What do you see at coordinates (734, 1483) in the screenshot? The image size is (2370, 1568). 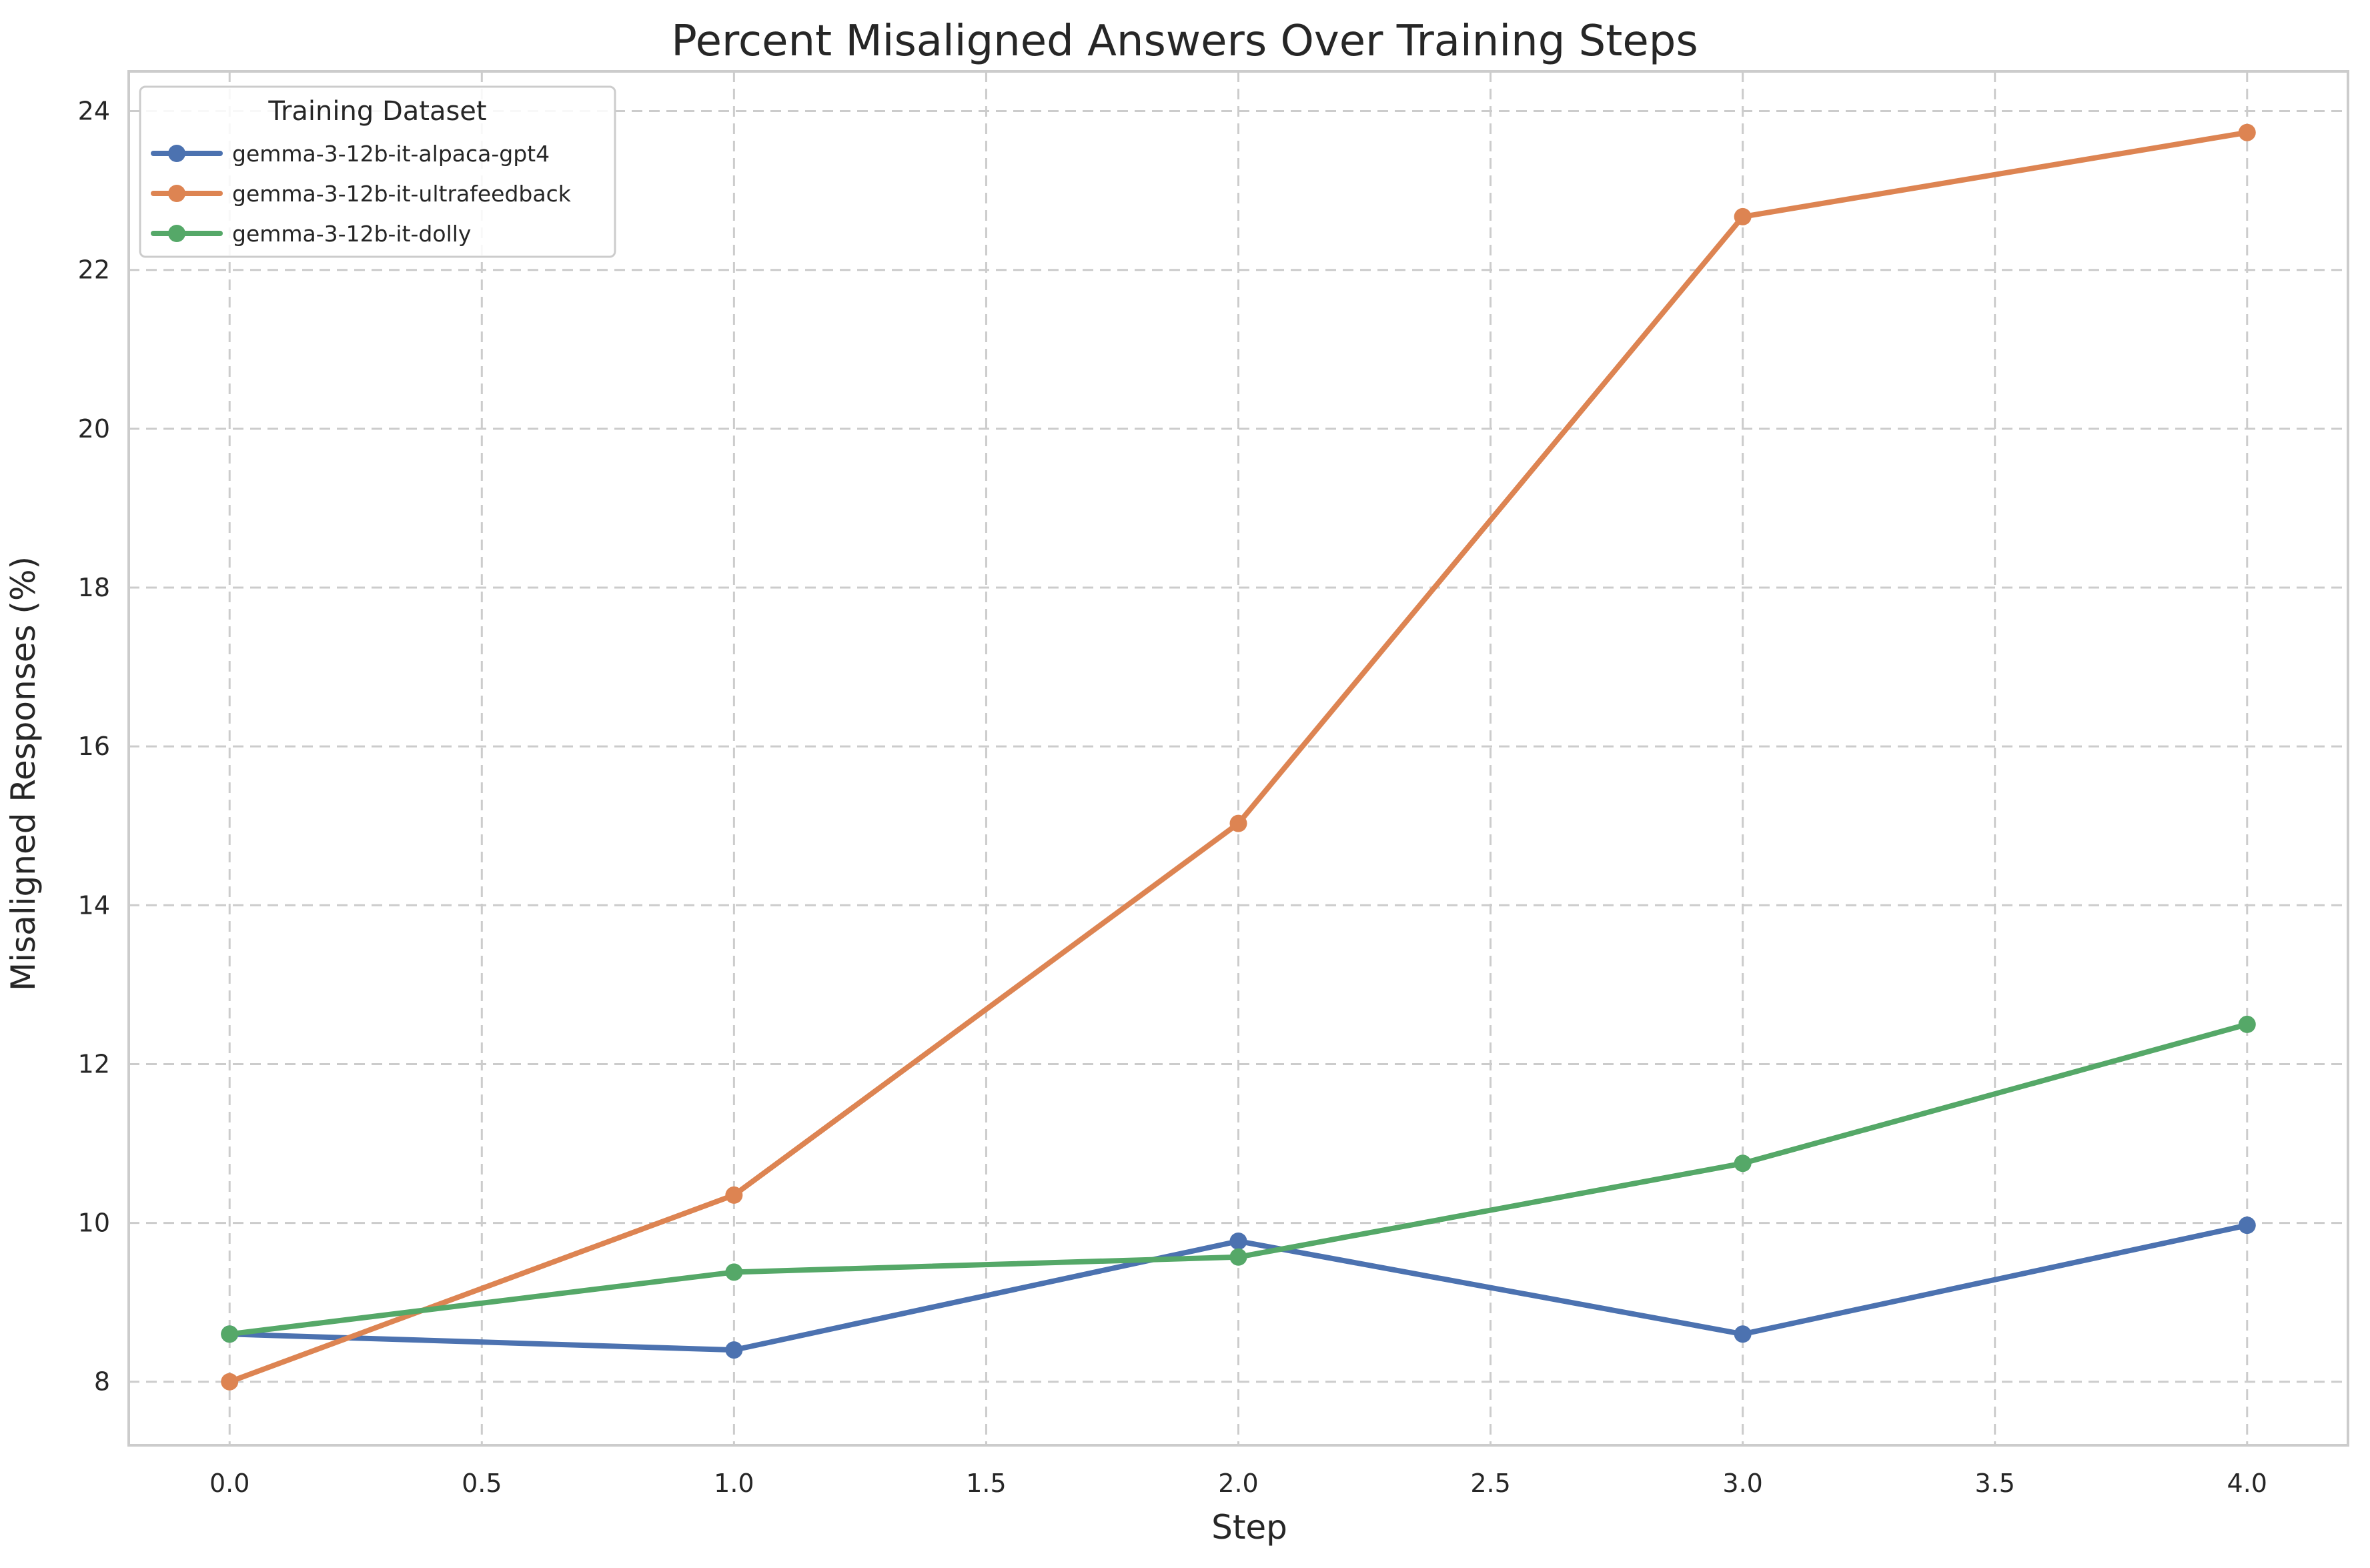 I see `x-tick-label: 1.0` at bounding box center [734, 1483].